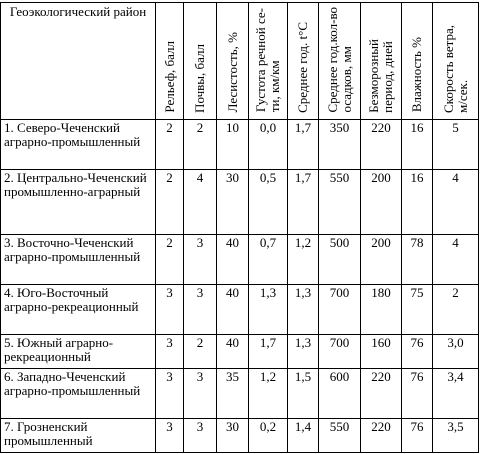 The width and height of the screenshot is (481, 454). Describe the element at coordinates (455, 145) in the screenshot. I see `cell-wind-speed: 5` at that location.